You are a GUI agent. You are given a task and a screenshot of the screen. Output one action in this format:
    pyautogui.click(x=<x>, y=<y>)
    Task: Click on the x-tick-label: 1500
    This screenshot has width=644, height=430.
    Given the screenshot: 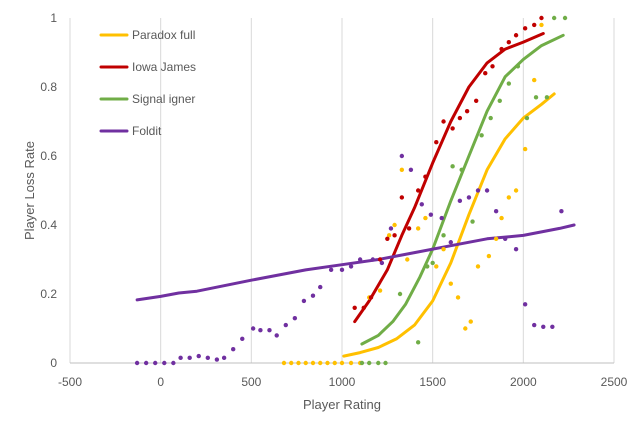 What is the action you would take?
    pyautogui.click(x=432, y=382)
    